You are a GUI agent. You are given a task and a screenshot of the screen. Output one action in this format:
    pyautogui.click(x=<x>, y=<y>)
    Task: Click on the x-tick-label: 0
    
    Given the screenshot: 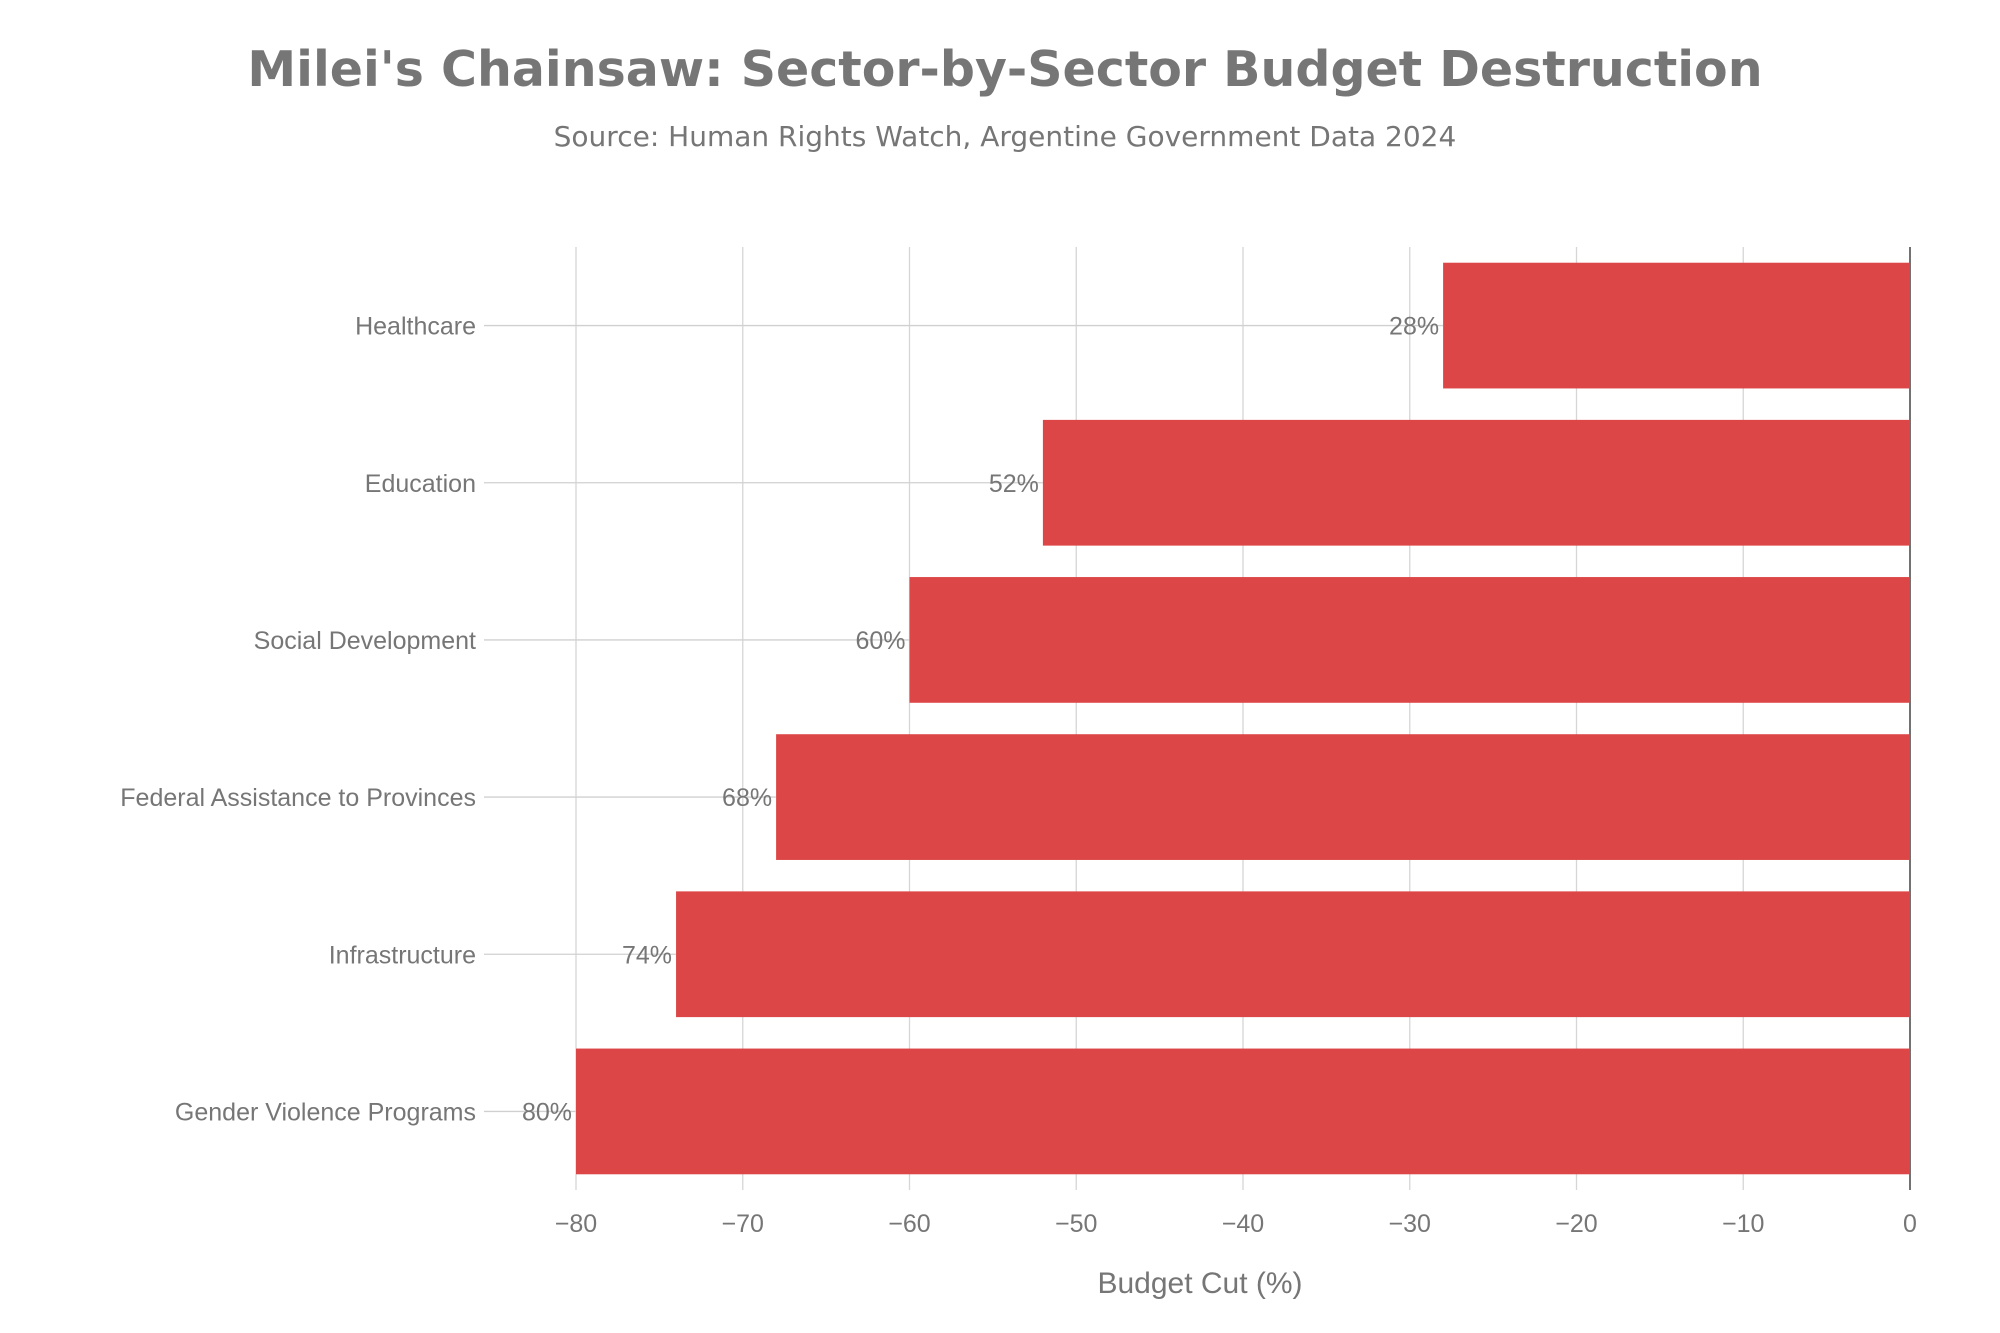 What is the action you would take?
    pyautogui.click(x=1910, y=1224)
    